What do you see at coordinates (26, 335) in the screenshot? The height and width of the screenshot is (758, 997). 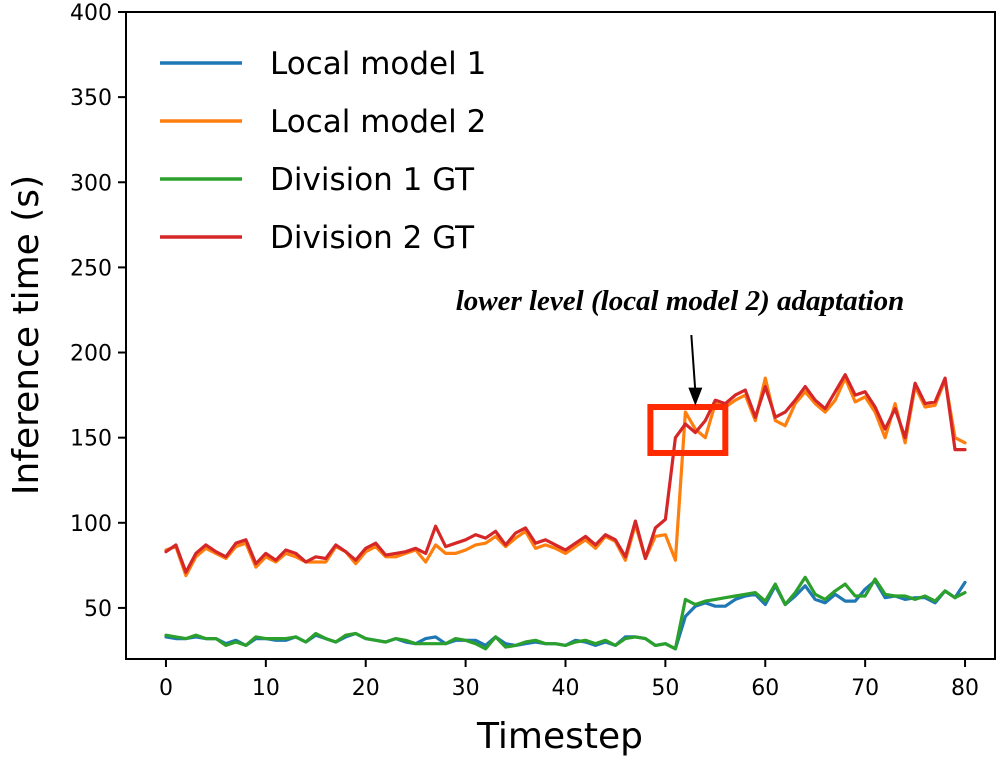 I see `y-axis-title: Inference time (s)` at bounding box center [26, 335].